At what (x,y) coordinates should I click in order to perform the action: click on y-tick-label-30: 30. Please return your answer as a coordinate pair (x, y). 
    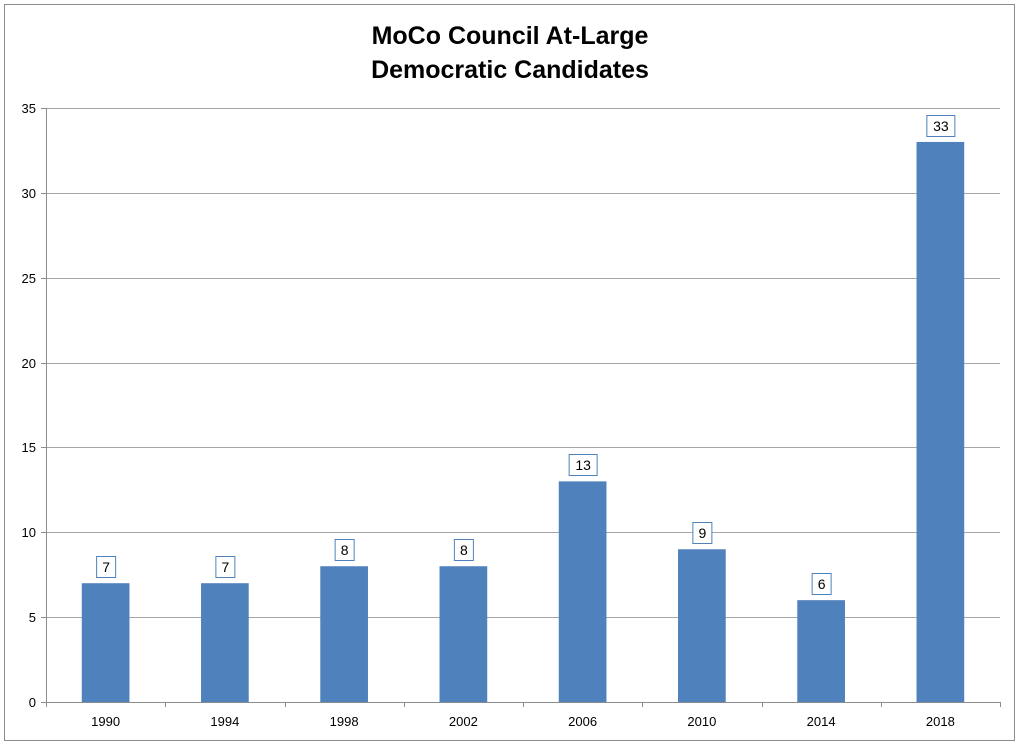
    Looking at the image, I should click on (29, 193).